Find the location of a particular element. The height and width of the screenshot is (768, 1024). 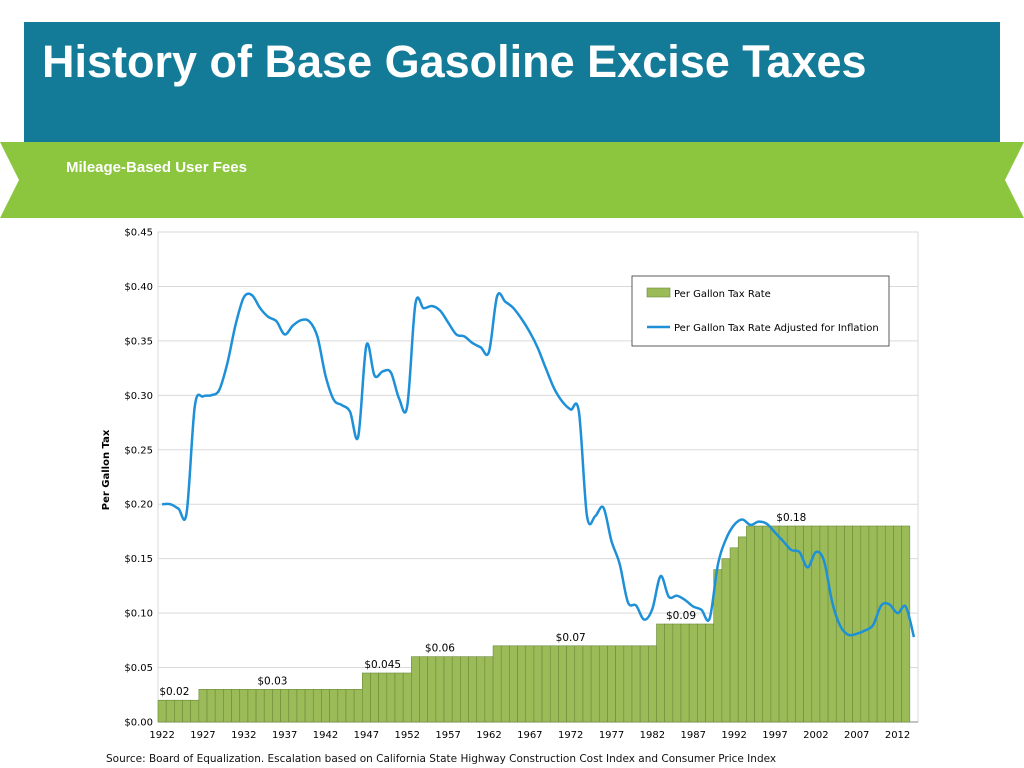

x-tick-label: 1957 is located at coordinates (447, 735).